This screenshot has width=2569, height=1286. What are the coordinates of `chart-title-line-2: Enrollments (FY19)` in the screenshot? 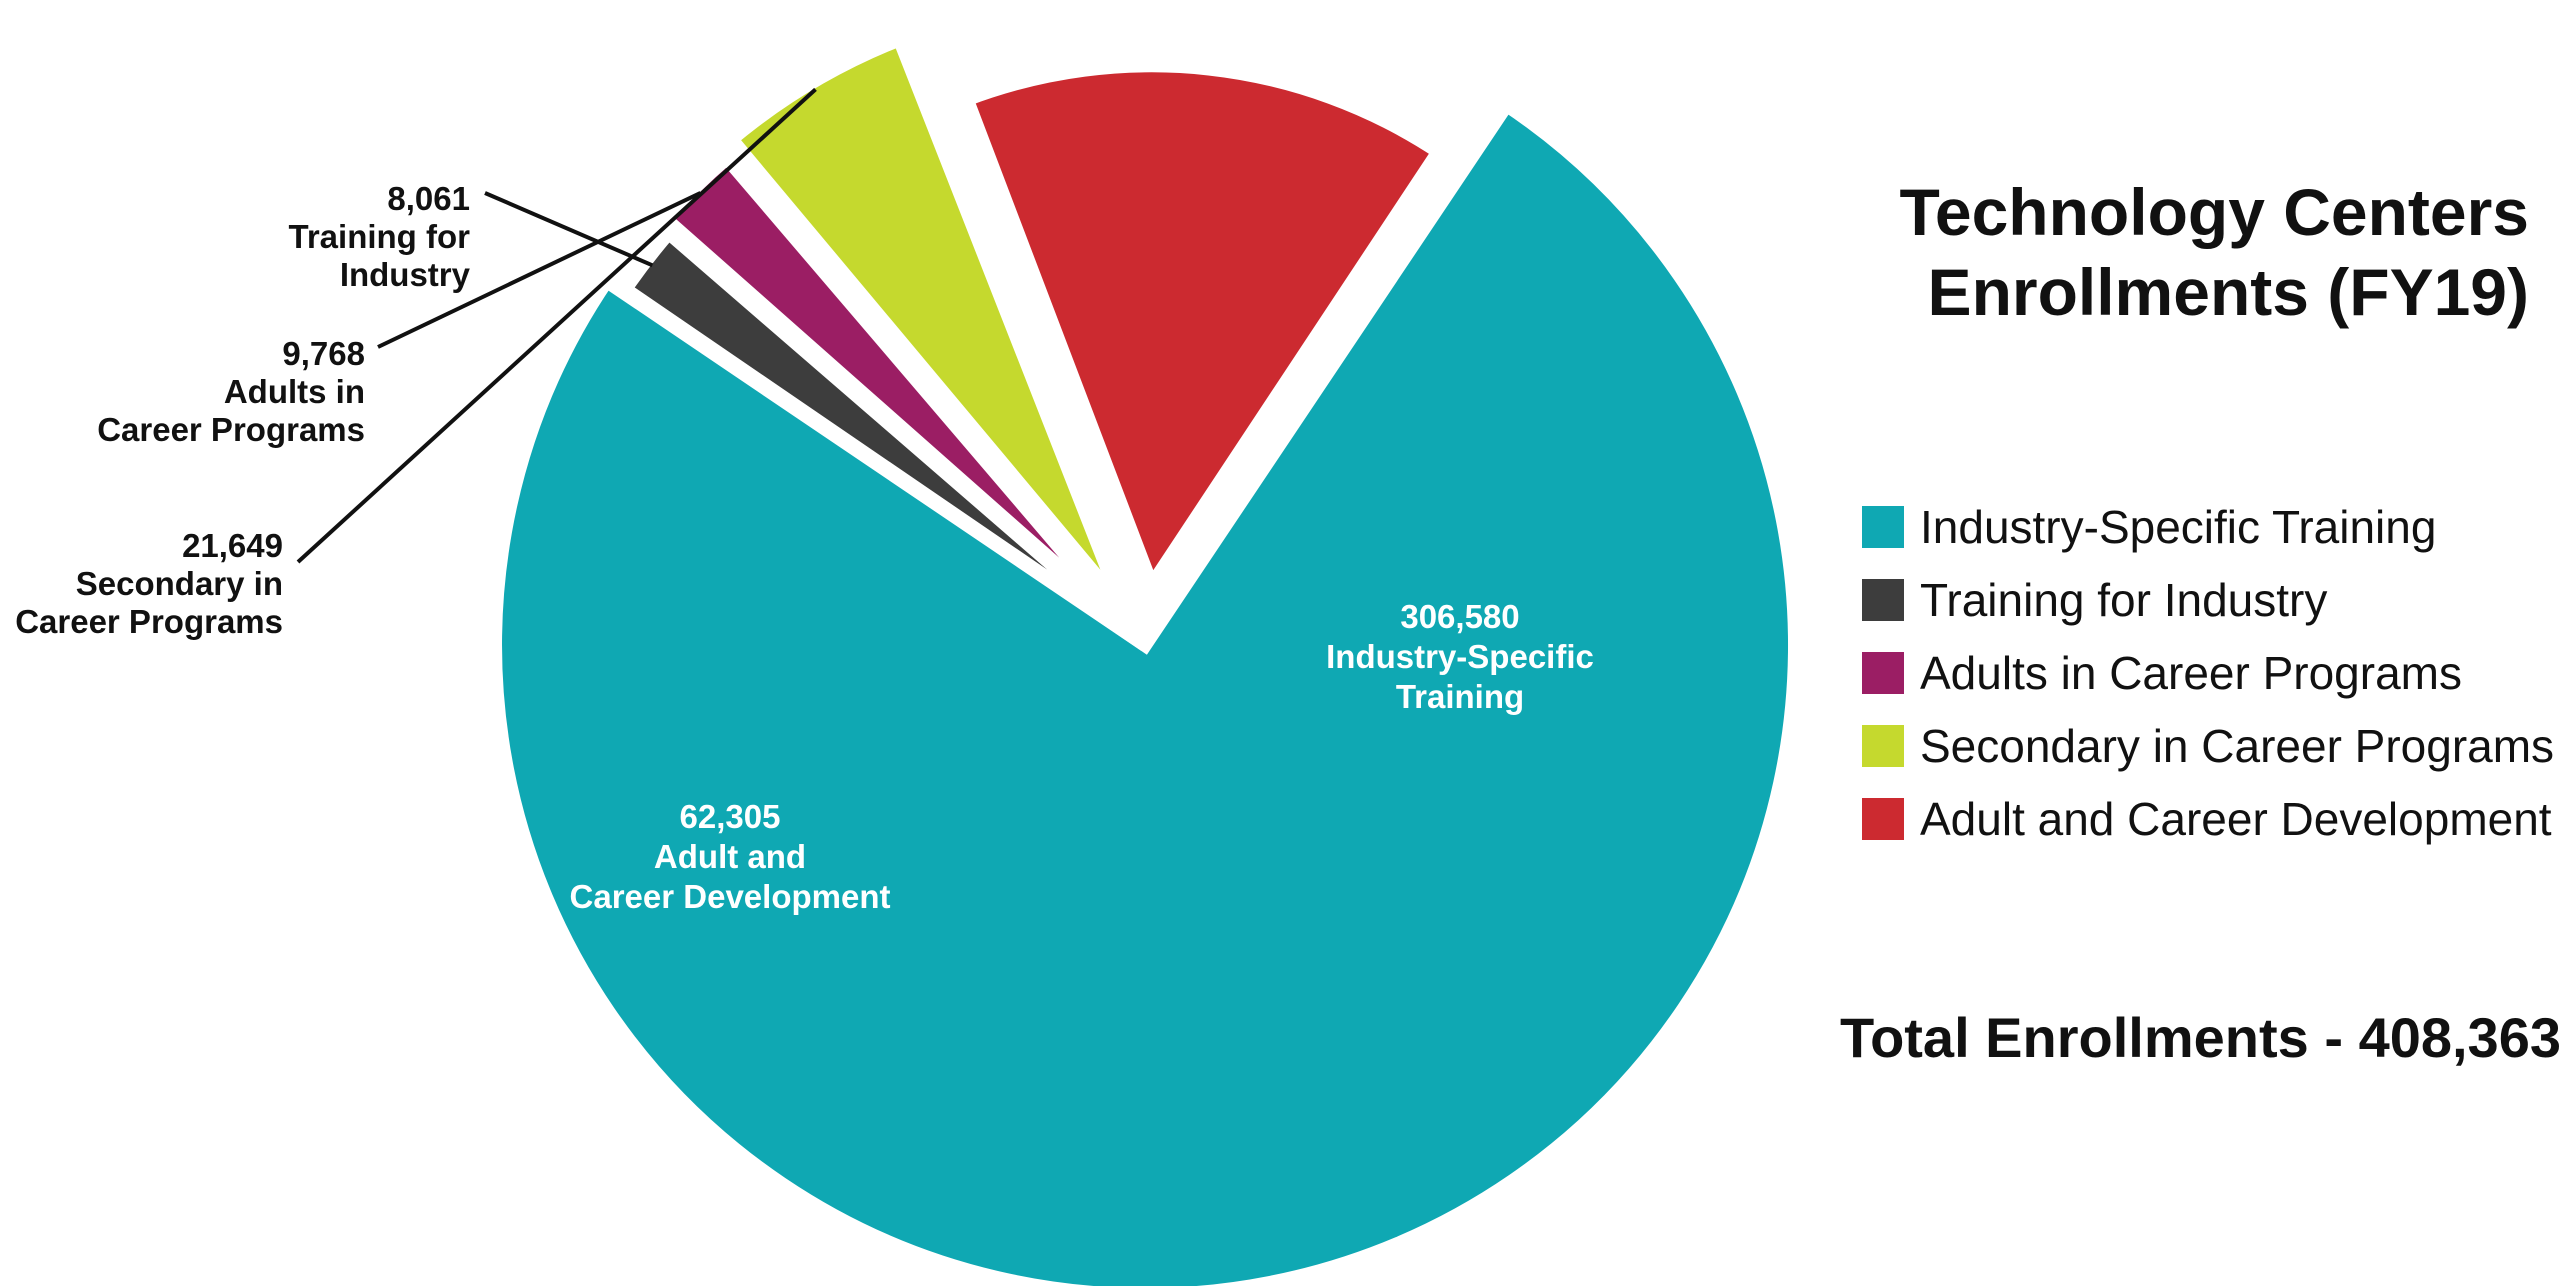 It's located at (2228, 292).